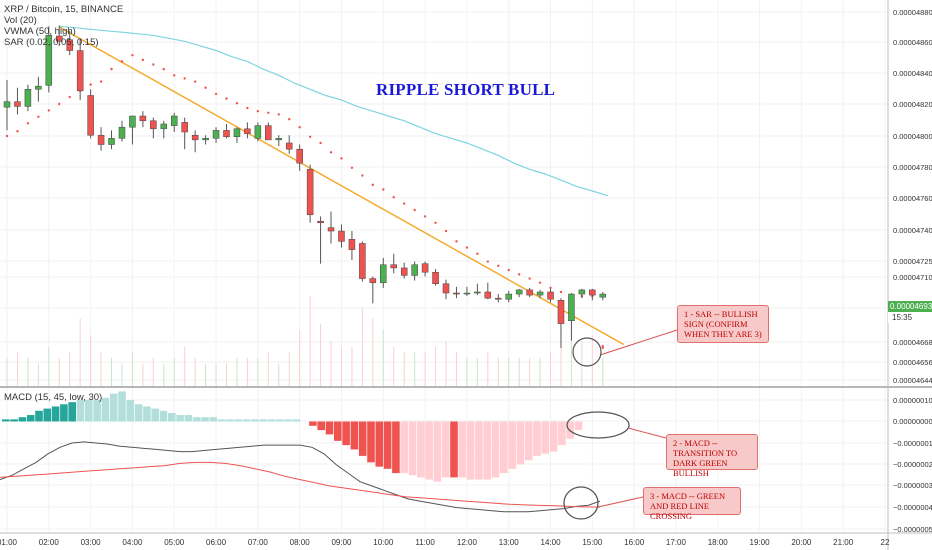  Describe the element at coordinates (383, 542) in the screenshot. I see `time-axis-label: 10:00` at that location.